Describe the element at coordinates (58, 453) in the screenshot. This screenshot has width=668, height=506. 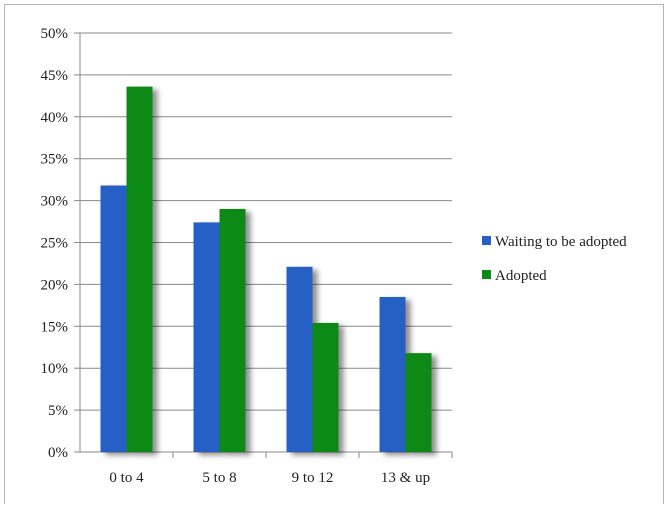
I see `y-tick-label: 0%` at that location.